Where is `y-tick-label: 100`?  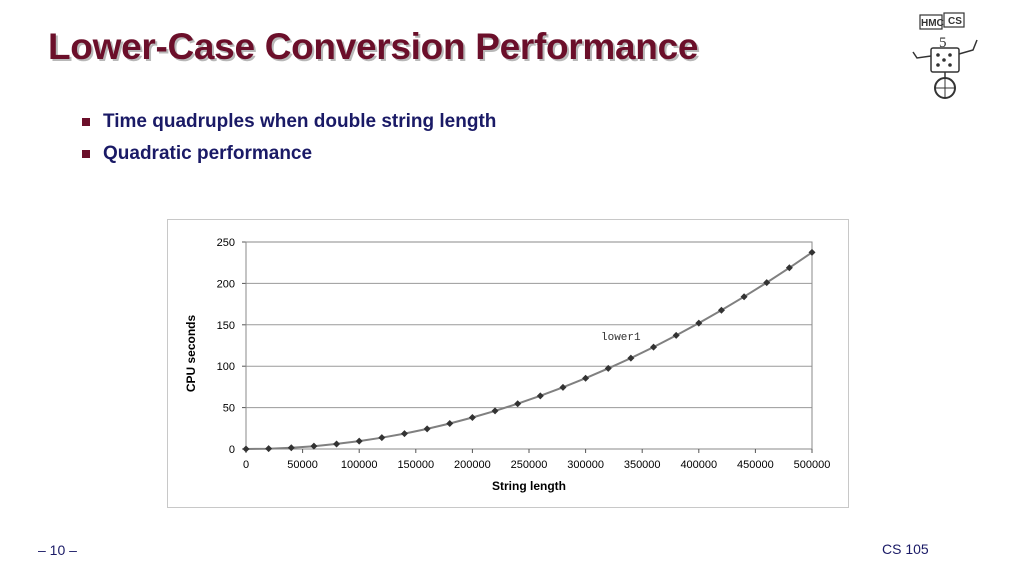
y-tick-label: 100 is located at coordinates (226, 367).